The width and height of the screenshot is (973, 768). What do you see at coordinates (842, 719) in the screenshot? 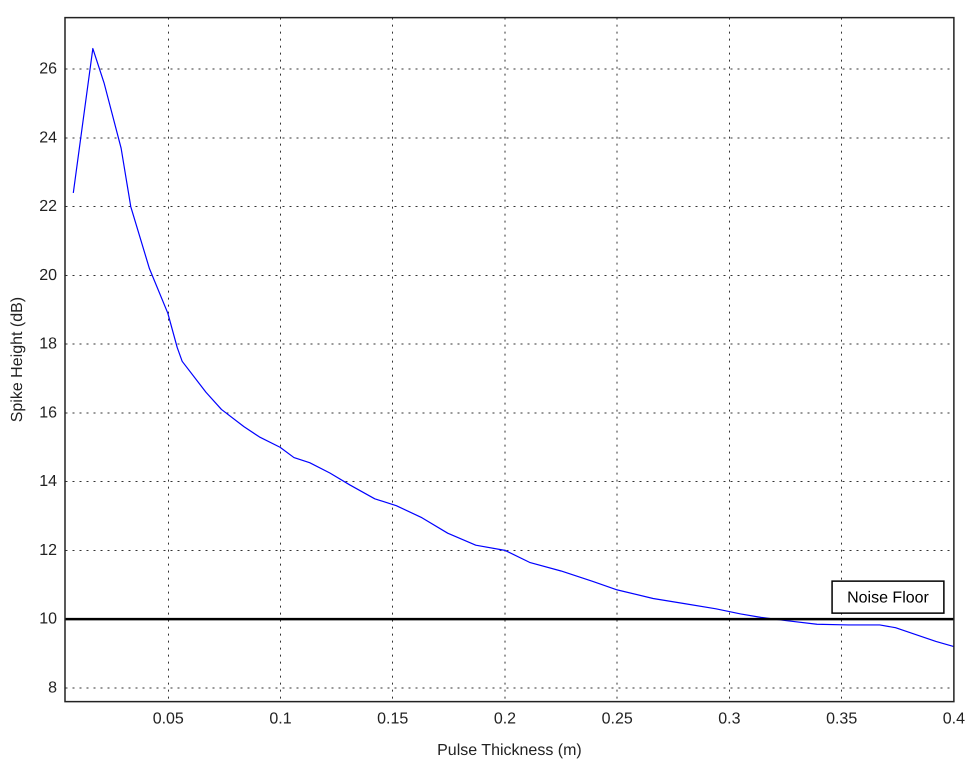
I see `x-tick-label: 0.35` at bounding box center [842, 719].